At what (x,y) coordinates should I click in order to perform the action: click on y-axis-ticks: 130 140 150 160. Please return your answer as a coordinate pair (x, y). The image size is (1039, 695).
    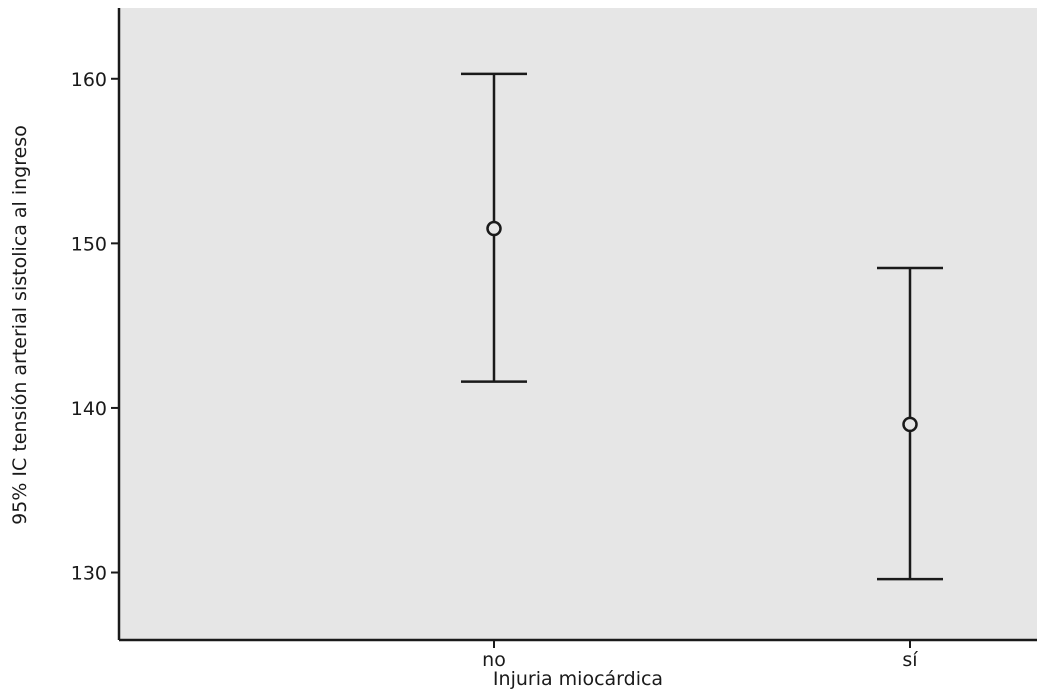
    Looking at the image, I should click on (95, 327).